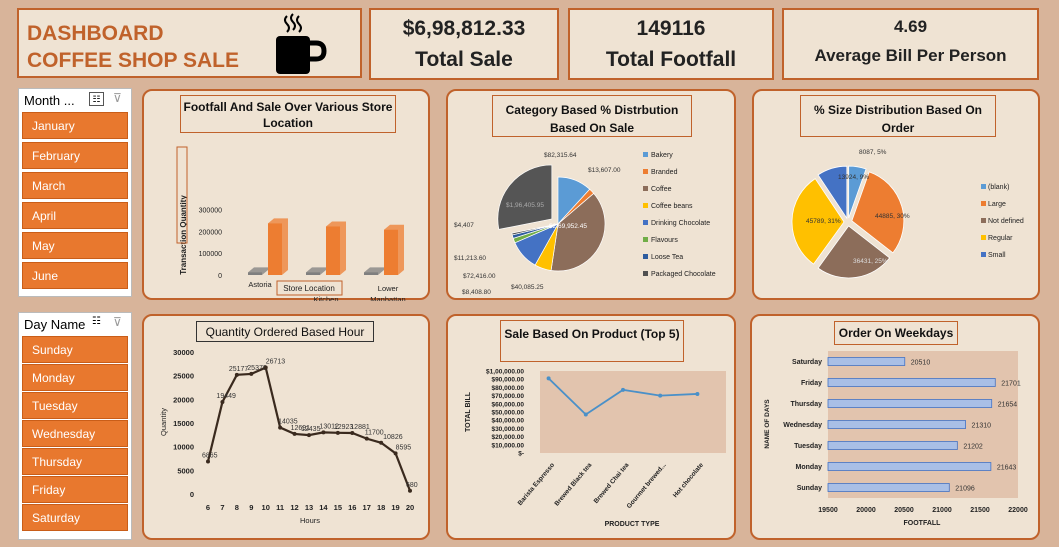 The height and width of the screenshot is (547, 1059). Describe the element at coordinates (75, 185) in the screenshot. I see `slicer-item-march: March` at that location.